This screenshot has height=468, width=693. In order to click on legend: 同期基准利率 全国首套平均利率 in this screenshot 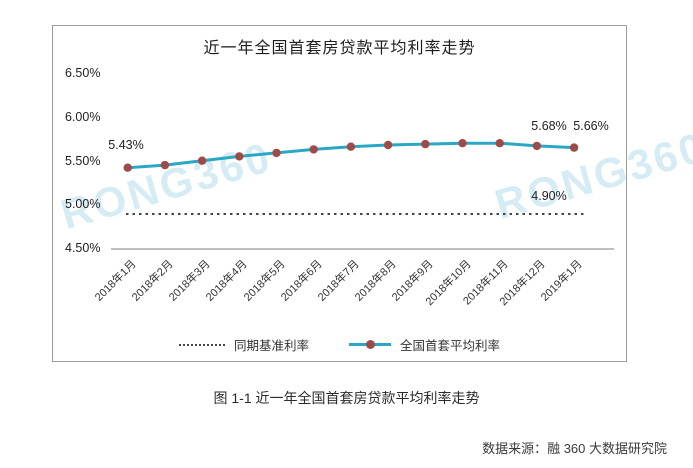, I will do `click(339, 344)`.